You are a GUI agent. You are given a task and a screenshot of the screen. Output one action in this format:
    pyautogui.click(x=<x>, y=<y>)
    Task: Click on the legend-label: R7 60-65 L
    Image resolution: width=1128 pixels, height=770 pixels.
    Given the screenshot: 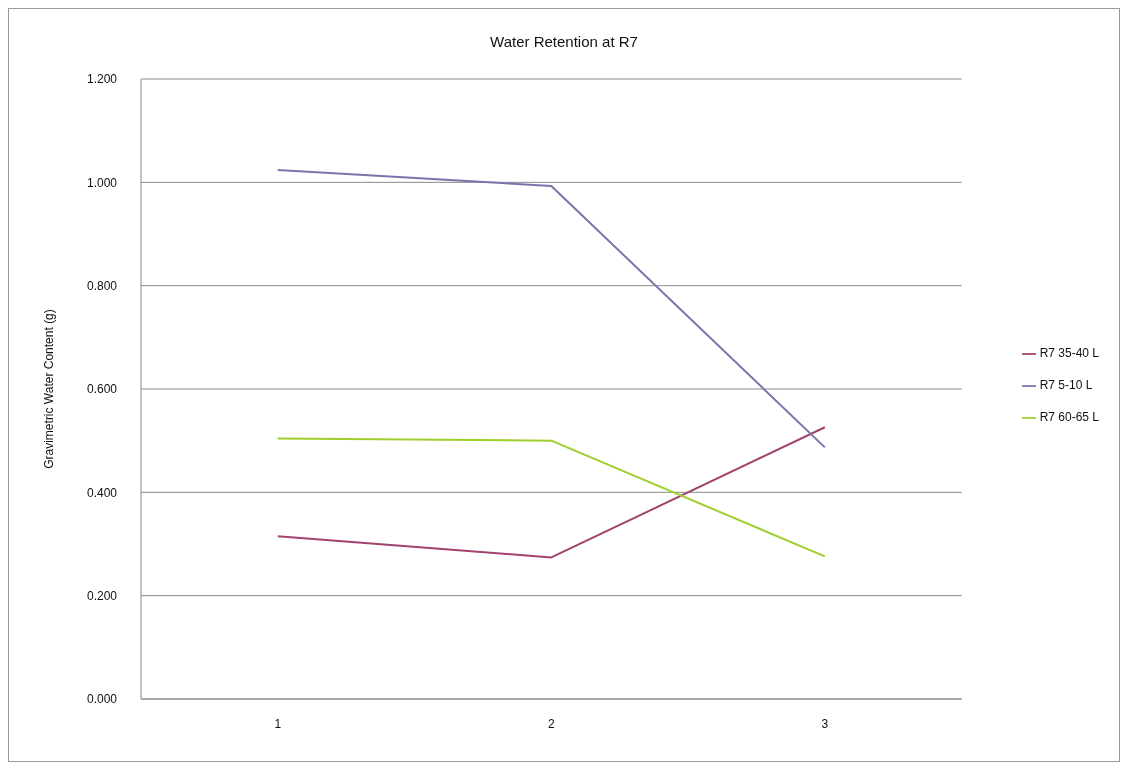 What is the action you would take?
    pyautogui.click(x=1069, y=417)
    